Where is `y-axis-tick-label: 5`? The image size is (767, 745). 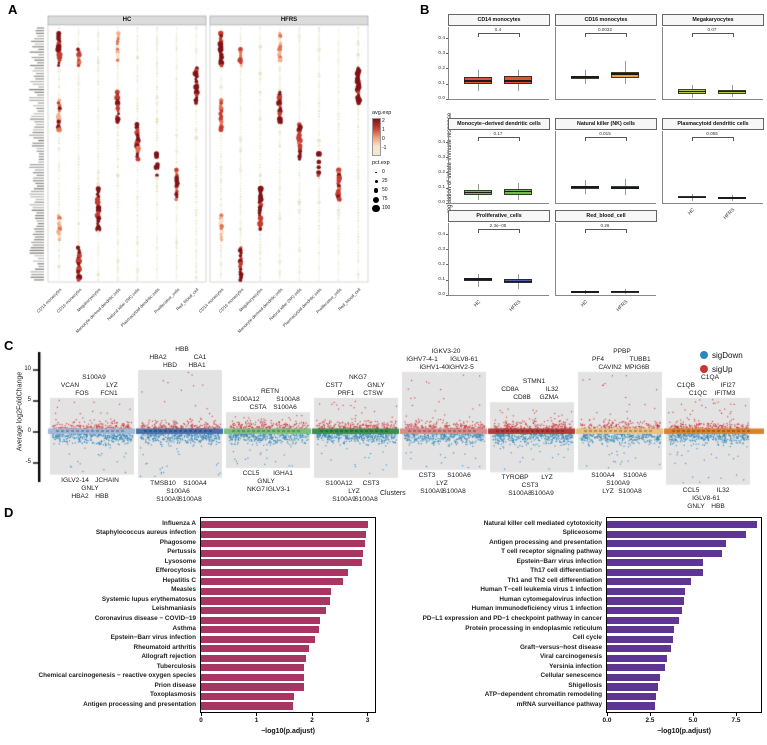 y-axis-tick-label: 5 is located at coordinates (29, 400).